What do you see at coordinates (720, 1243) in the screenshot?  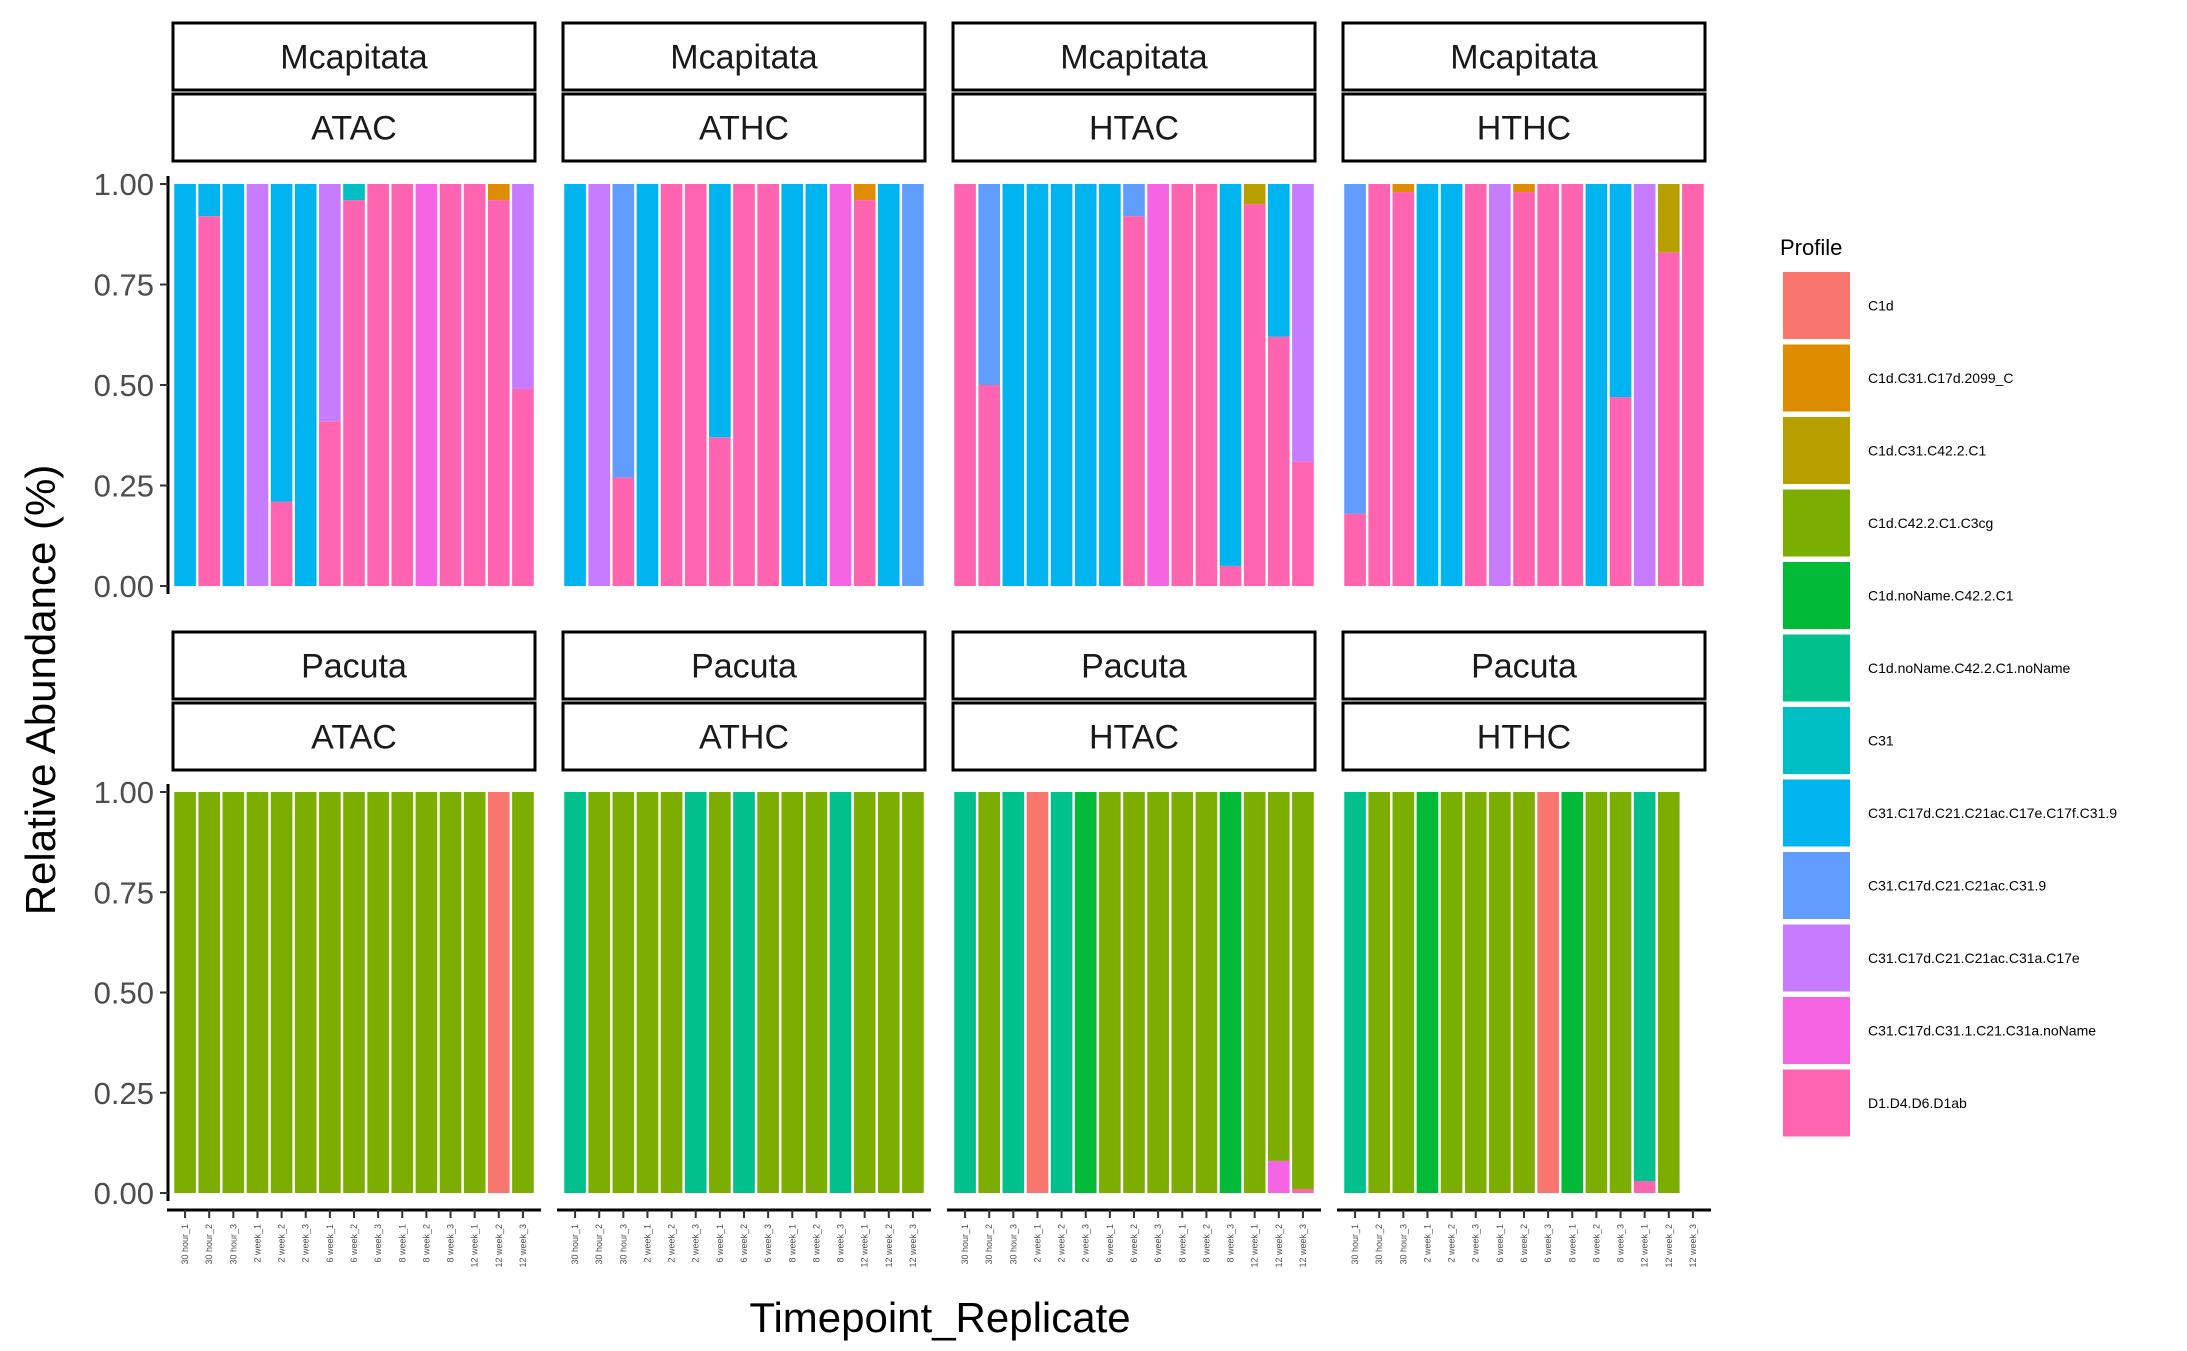 I see `x-tick-label: 6 week_1` at bounding box center [720, 1243].